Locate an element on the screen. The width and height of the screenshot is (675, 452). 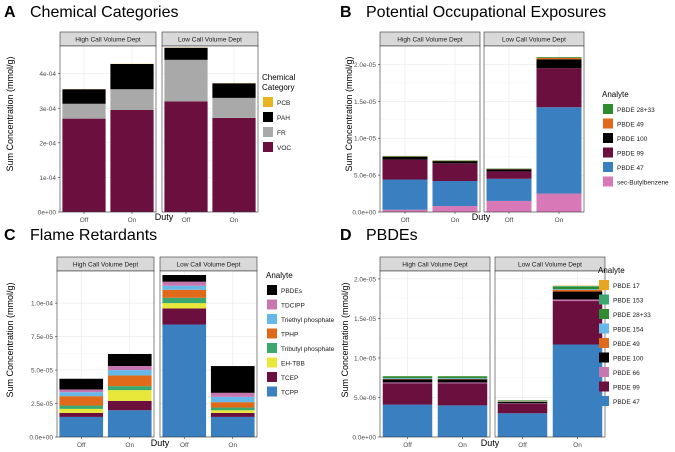
y-tick-label: 1.0e-04 is located at coordinates (42, 304).